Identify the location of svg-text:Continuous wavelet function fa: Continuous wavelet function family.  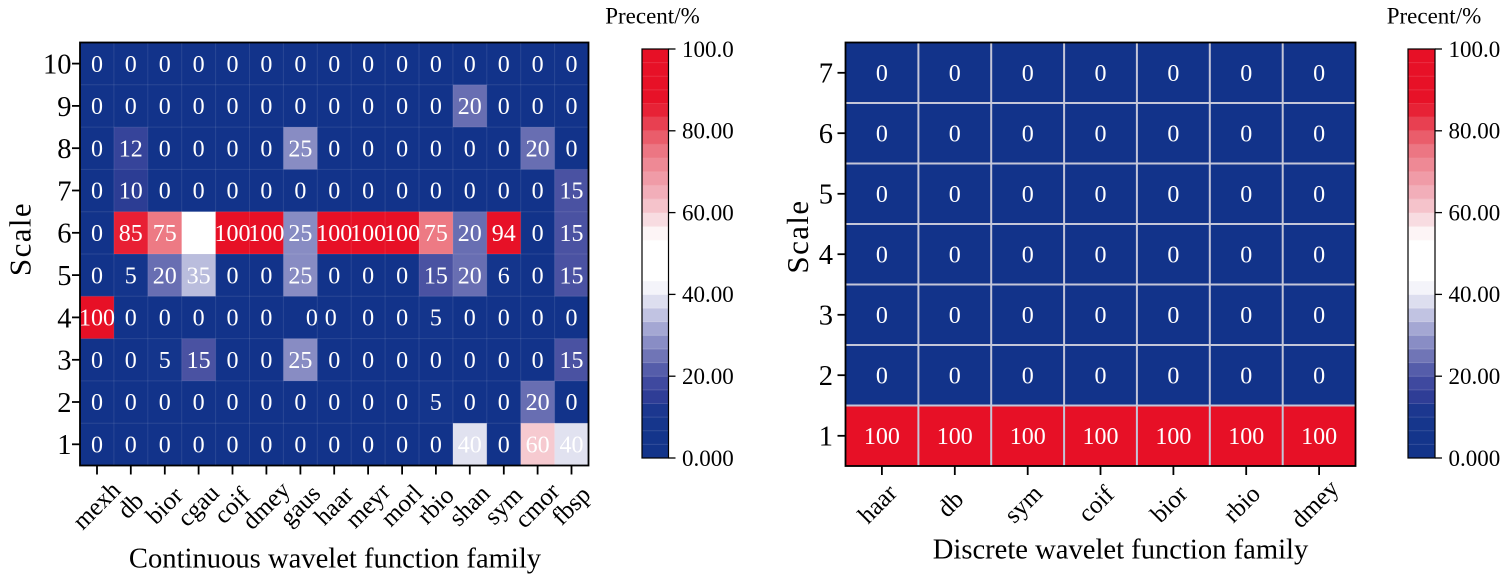
(335, 559).